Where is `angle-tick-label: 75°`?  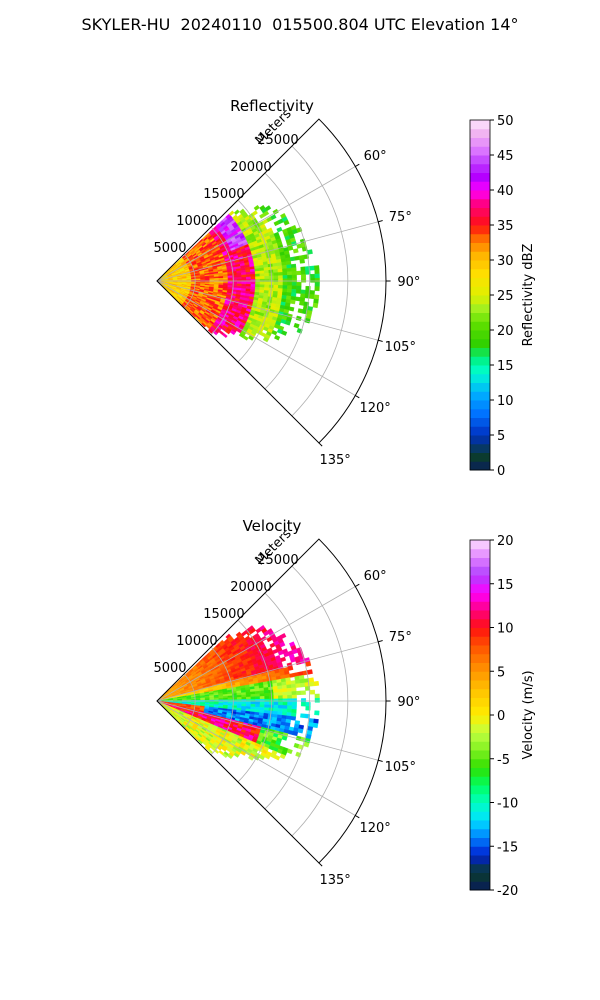
angle-tick-label: 75° is located at coordinates (400, 637).